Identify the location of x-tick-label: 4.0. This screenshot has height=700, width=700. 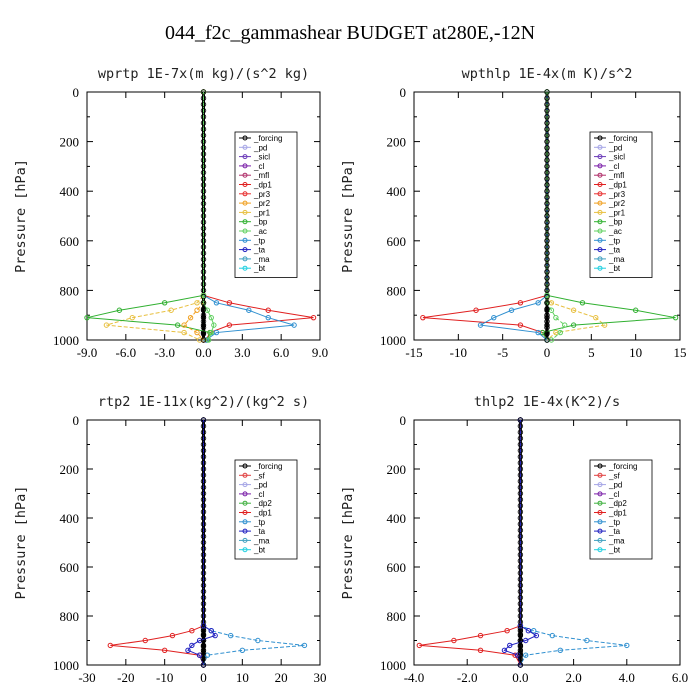
(627, 677).